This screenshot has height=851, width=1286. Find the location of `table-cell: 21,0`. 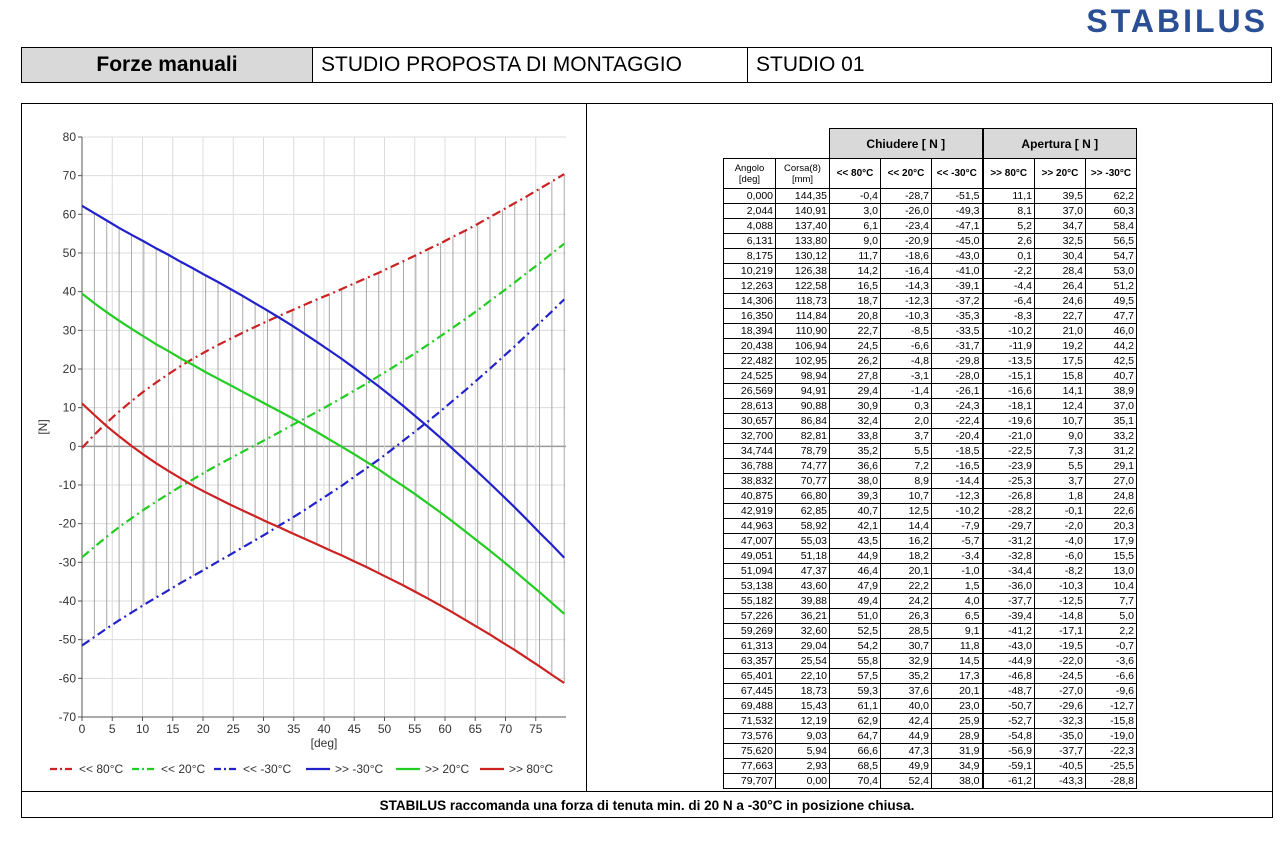

table-cell: 21,0 is located at coordinates (1060, 331).